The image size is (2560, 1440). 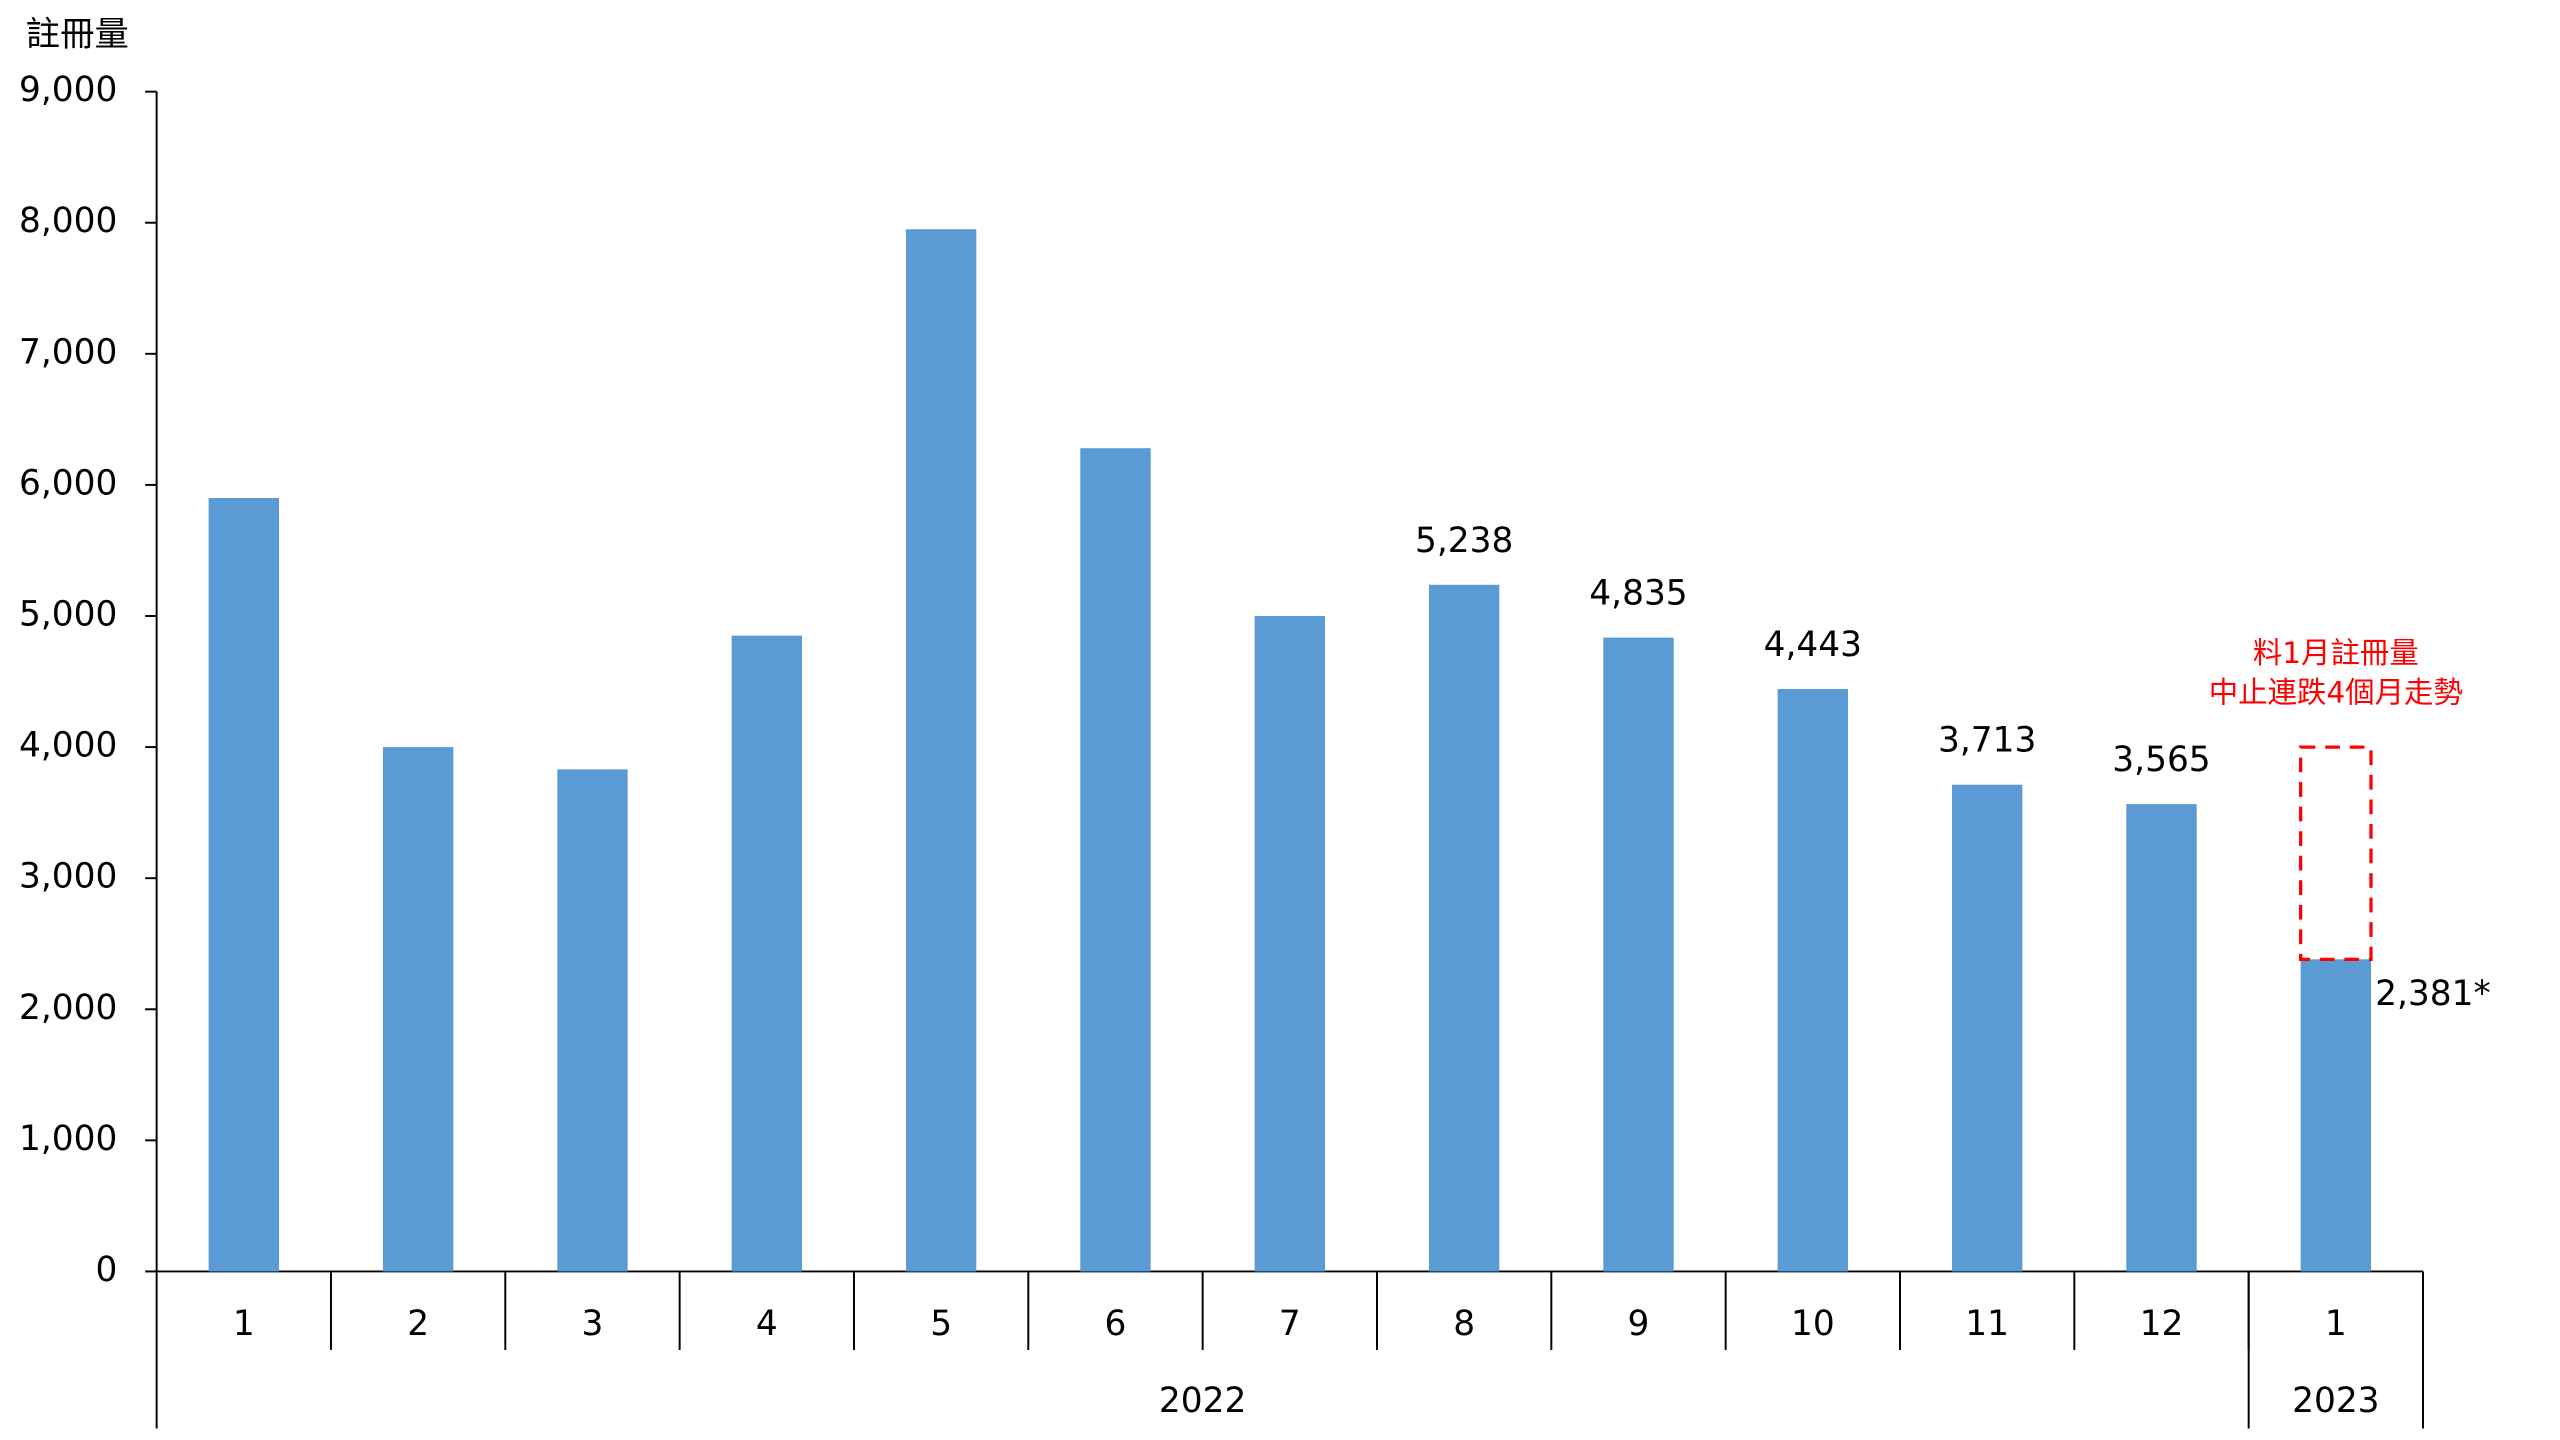 What do you see at coordinates (1813, 1324) in the screenshot?
I see `x-tick-label: 10` at bounding box center [1813, 1324].